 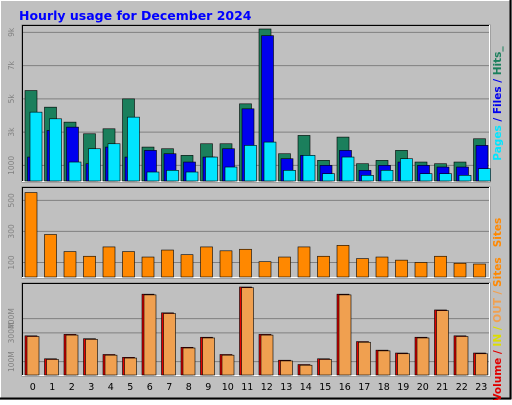 I want to click on legend-entry: IN, so click(x=498, y=340).